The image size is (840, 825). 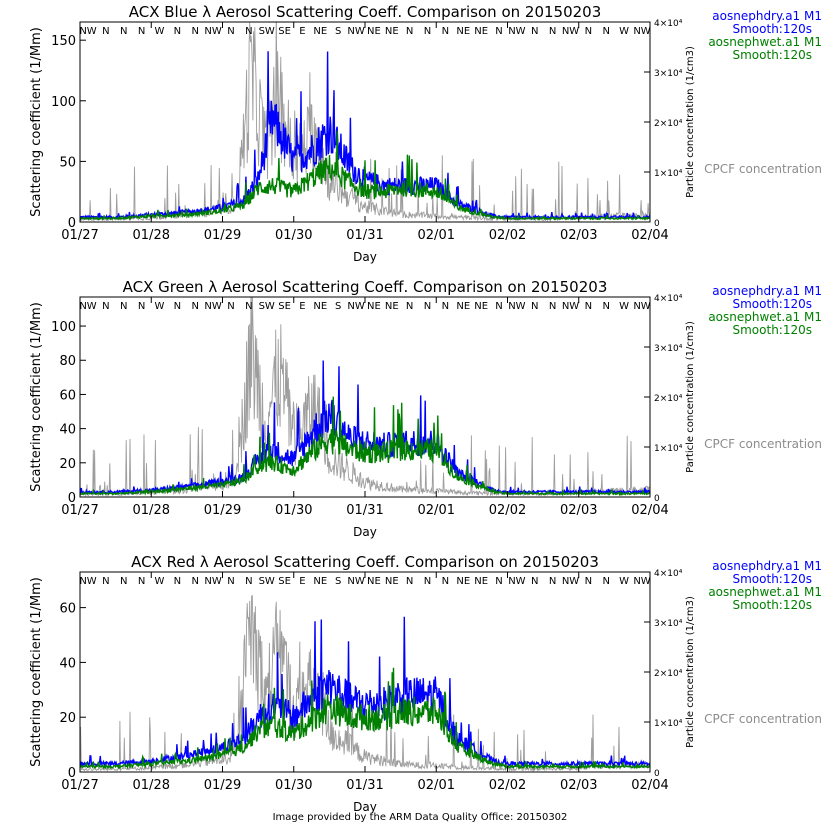 What do you see at coordinates (284, 306) in the screenshot?
I see `wind-direction-label: SE` at bounding box center [284, 306].